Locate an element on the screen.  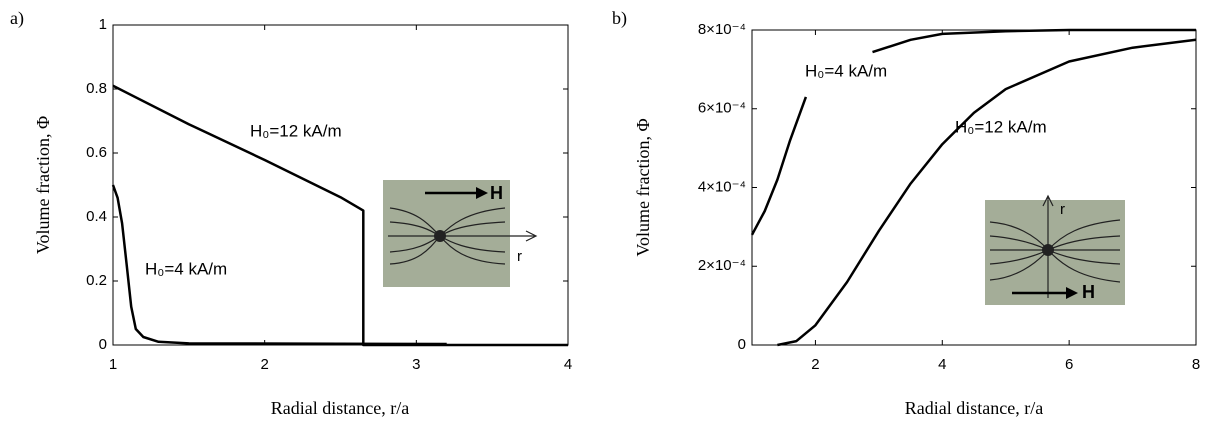
inset-a: H r is located at coordinates (460, 233).